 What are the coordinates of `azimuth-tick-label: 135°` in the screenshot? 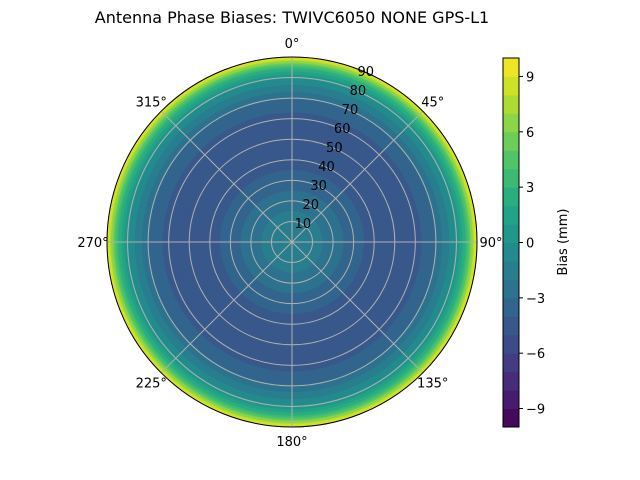 It's located at (432, 384).